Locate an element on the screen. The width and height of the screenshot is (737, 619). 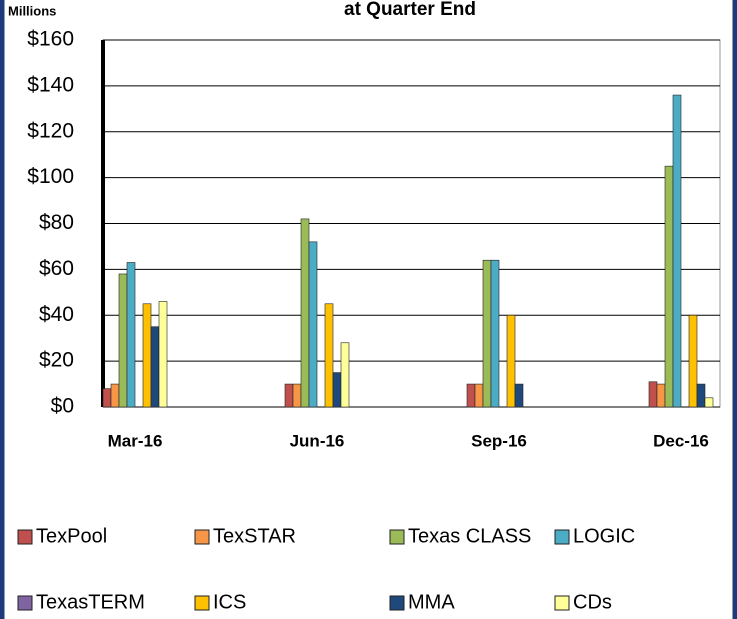
legend-label: MMA is located at coordinates (431, 602).